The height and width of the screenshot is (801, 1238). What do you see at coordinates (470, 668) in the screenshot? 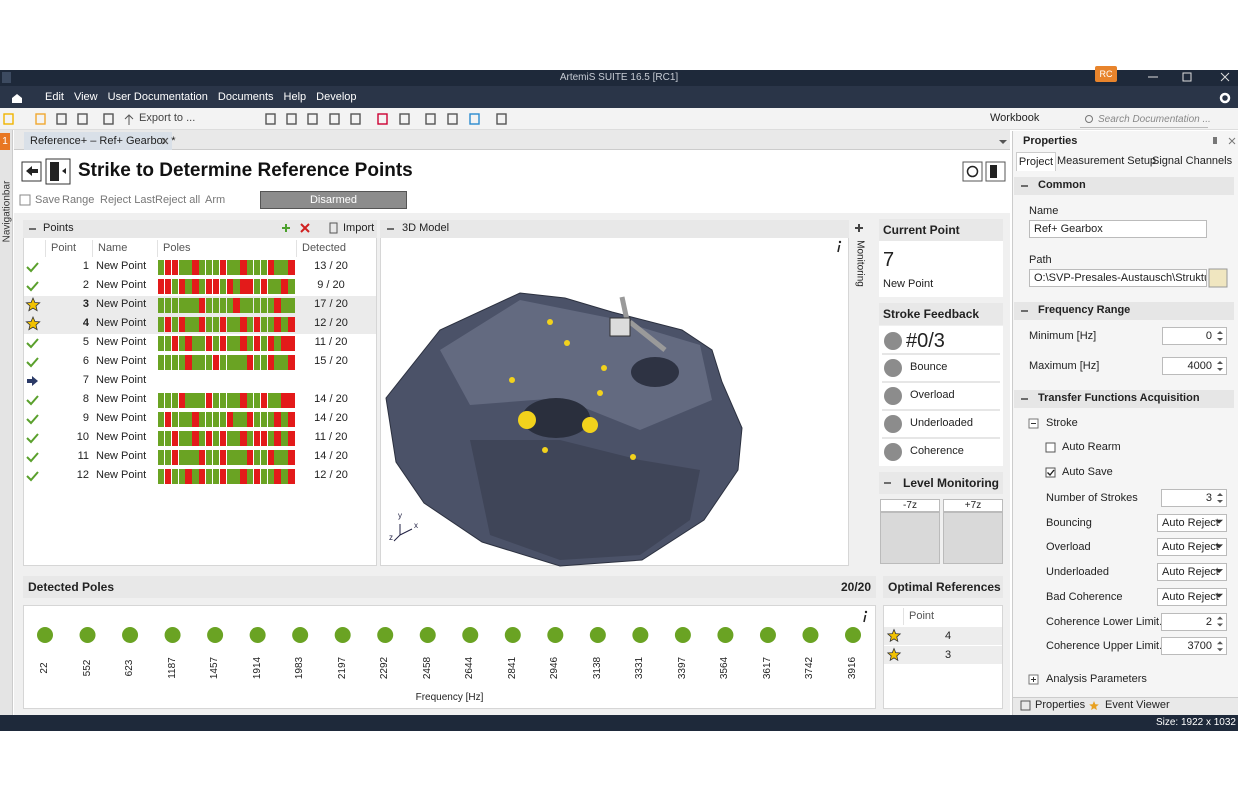
I see `pole-frequency: 2644` at bounding box center [470, 668].